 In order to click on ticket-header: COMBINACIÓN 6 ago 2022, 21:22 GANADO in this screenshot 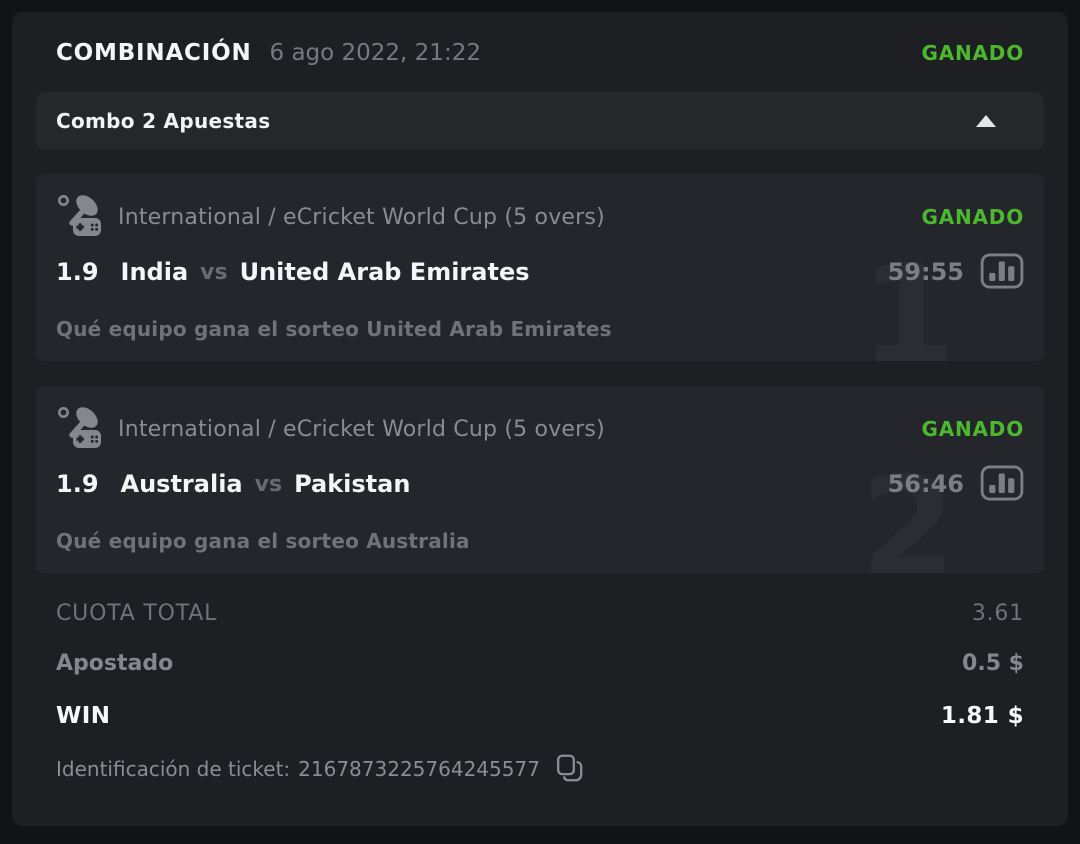, I will do `click(540, 40)`.